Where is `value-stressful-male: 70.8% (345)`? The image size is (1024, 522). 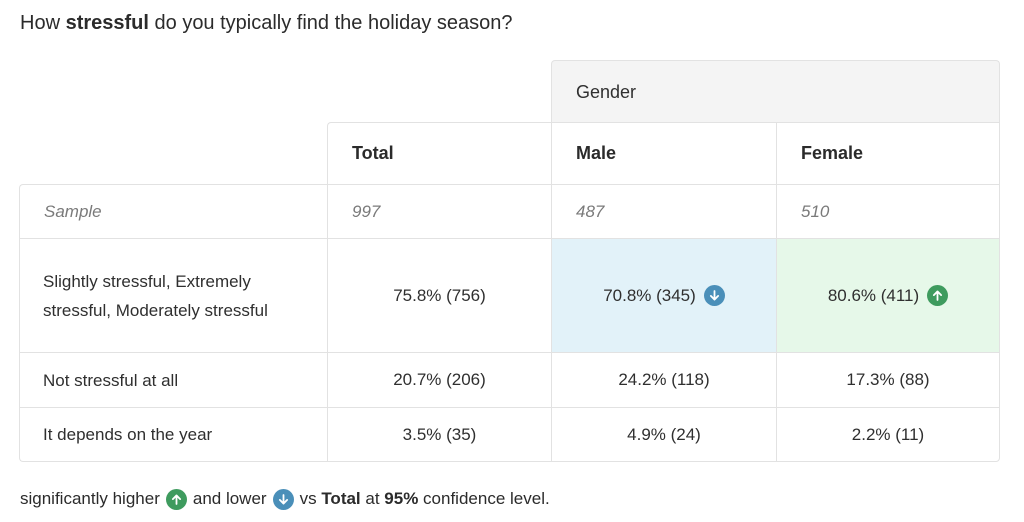 value-stressful-male: 70.8% (345) is located at coordinates (649, 295).